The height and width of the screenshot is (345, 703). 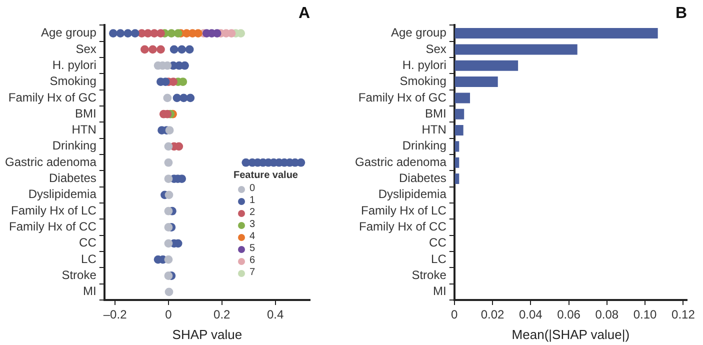 I want to click on x-tick-label: 0.08, so click(x=607, y=315).